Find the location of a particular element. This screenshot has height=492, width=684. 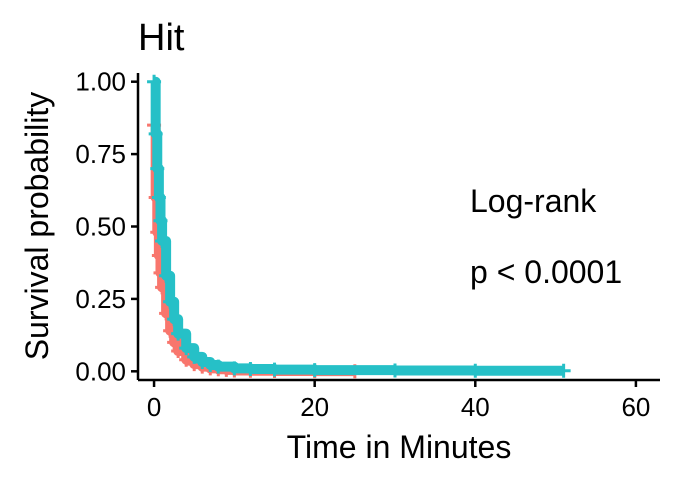

x-tick-label: 60 is located at coordinates (635, 407).